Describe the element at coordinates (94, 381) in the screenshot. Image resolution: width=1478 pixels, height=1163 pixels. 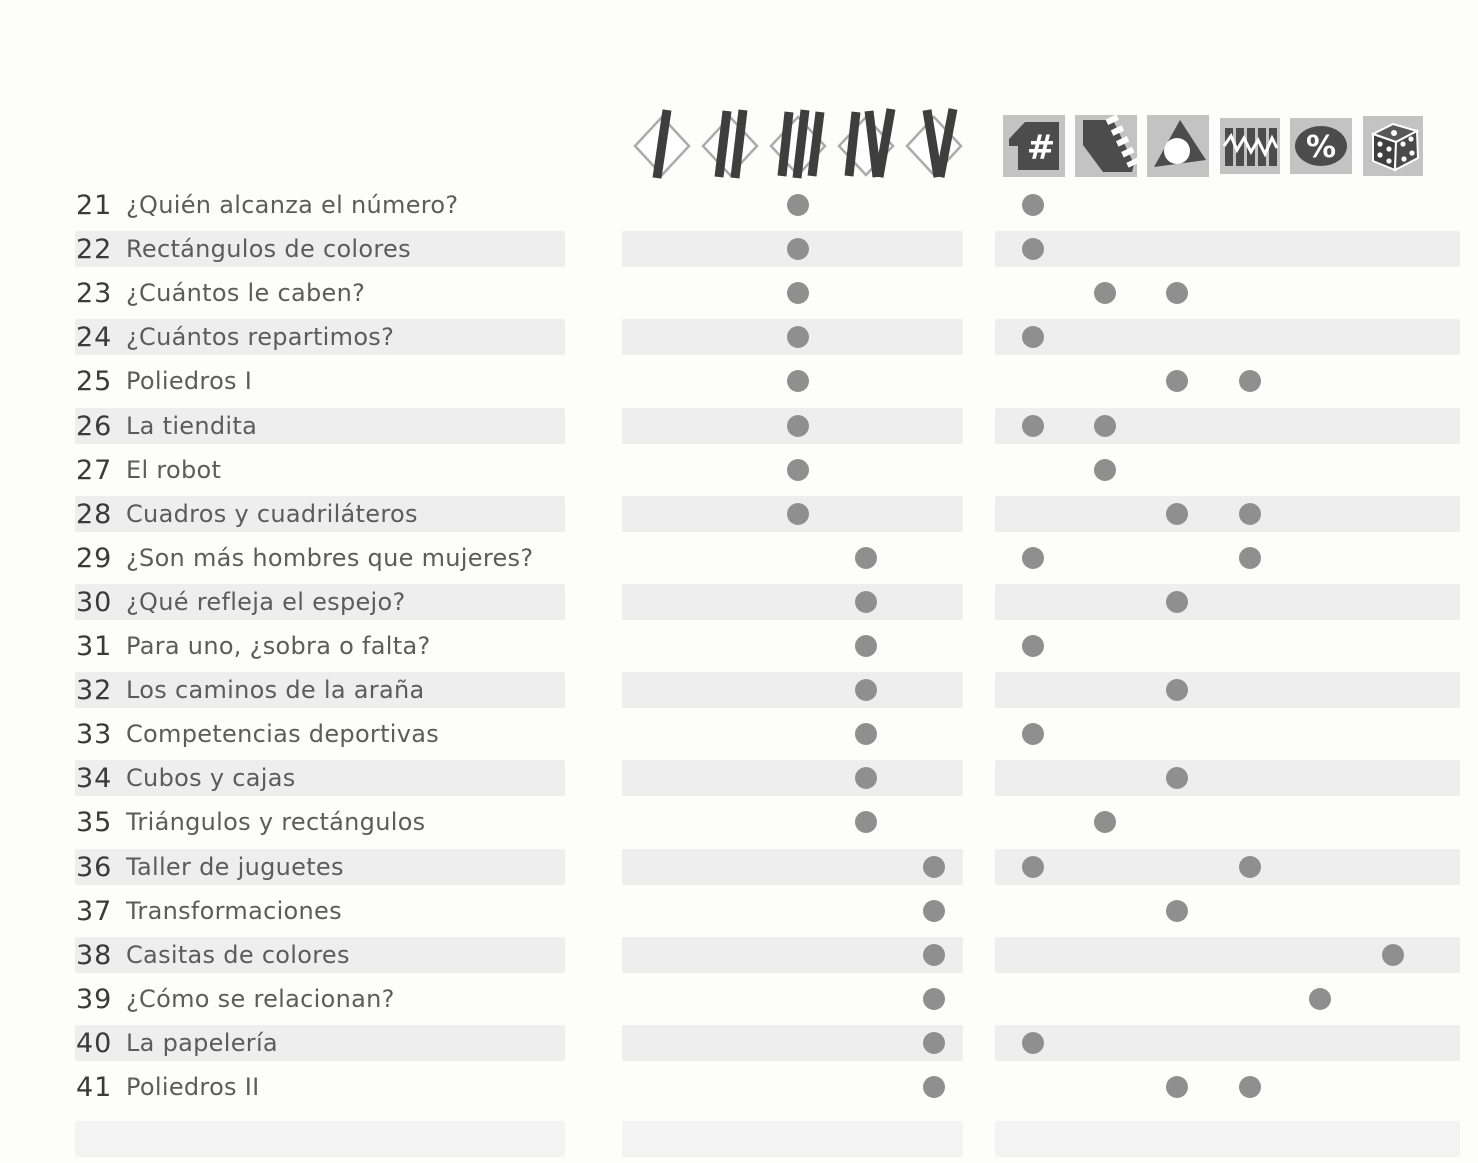
I see `lesson-number: 25` at that location.